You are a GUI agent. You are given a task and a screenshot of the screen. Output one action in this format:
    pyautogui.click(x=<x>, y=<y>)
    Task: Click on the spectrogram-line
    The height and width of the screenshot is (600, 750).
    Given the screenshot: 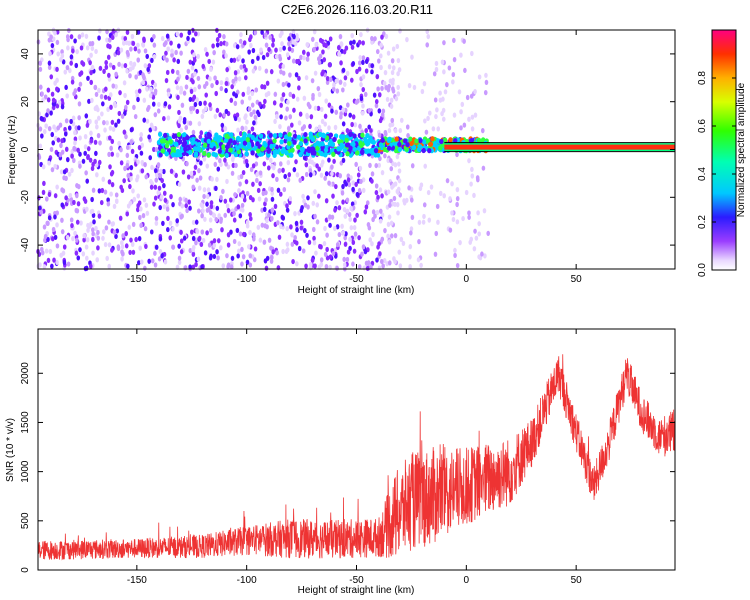 What is the action you would take?
    pyautogui.click(x=559, y=147)
    